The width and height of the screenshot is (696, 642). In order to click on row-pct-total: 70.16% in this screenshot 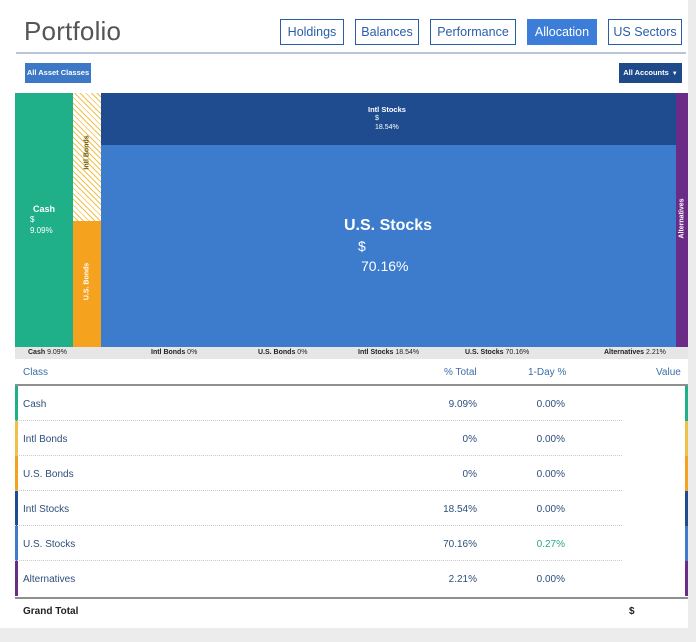, I will do `click(460, 544)`.